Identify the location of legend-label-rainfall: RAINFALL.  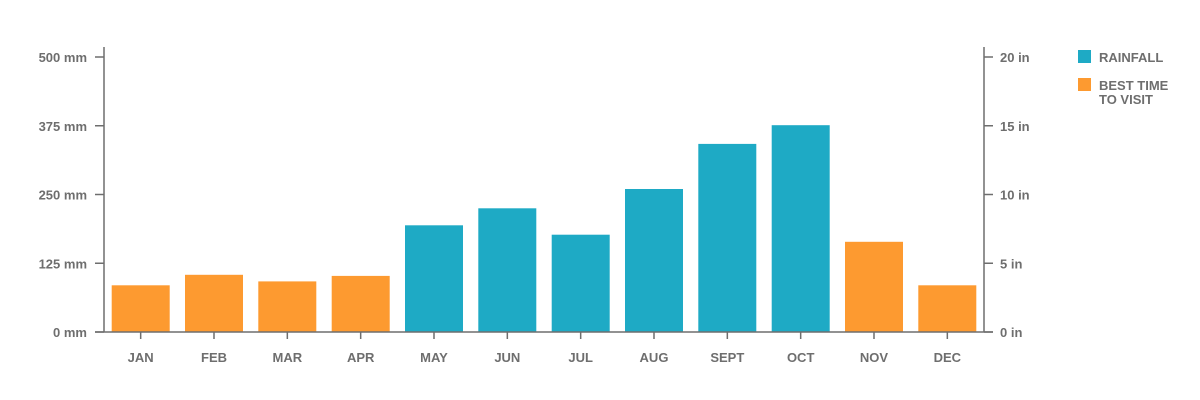
(1131, 57).